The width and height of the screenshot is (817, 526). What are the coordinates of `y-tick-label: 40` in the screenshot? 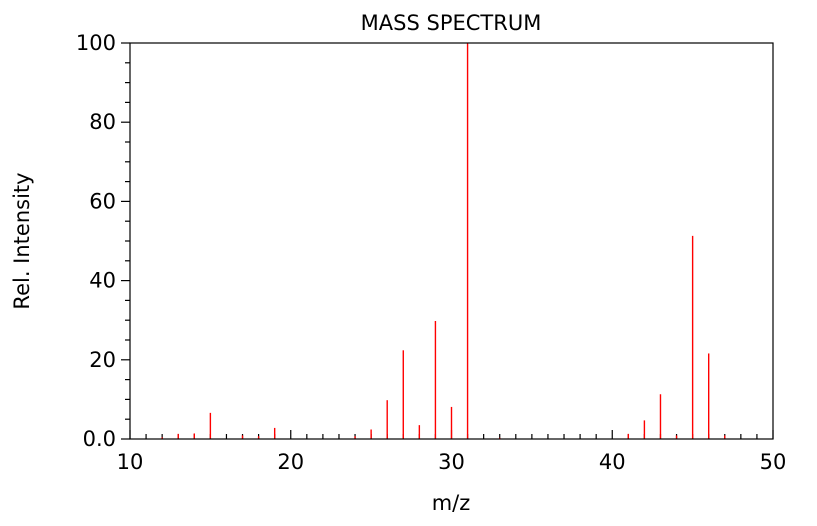 It's located at (102, 281).